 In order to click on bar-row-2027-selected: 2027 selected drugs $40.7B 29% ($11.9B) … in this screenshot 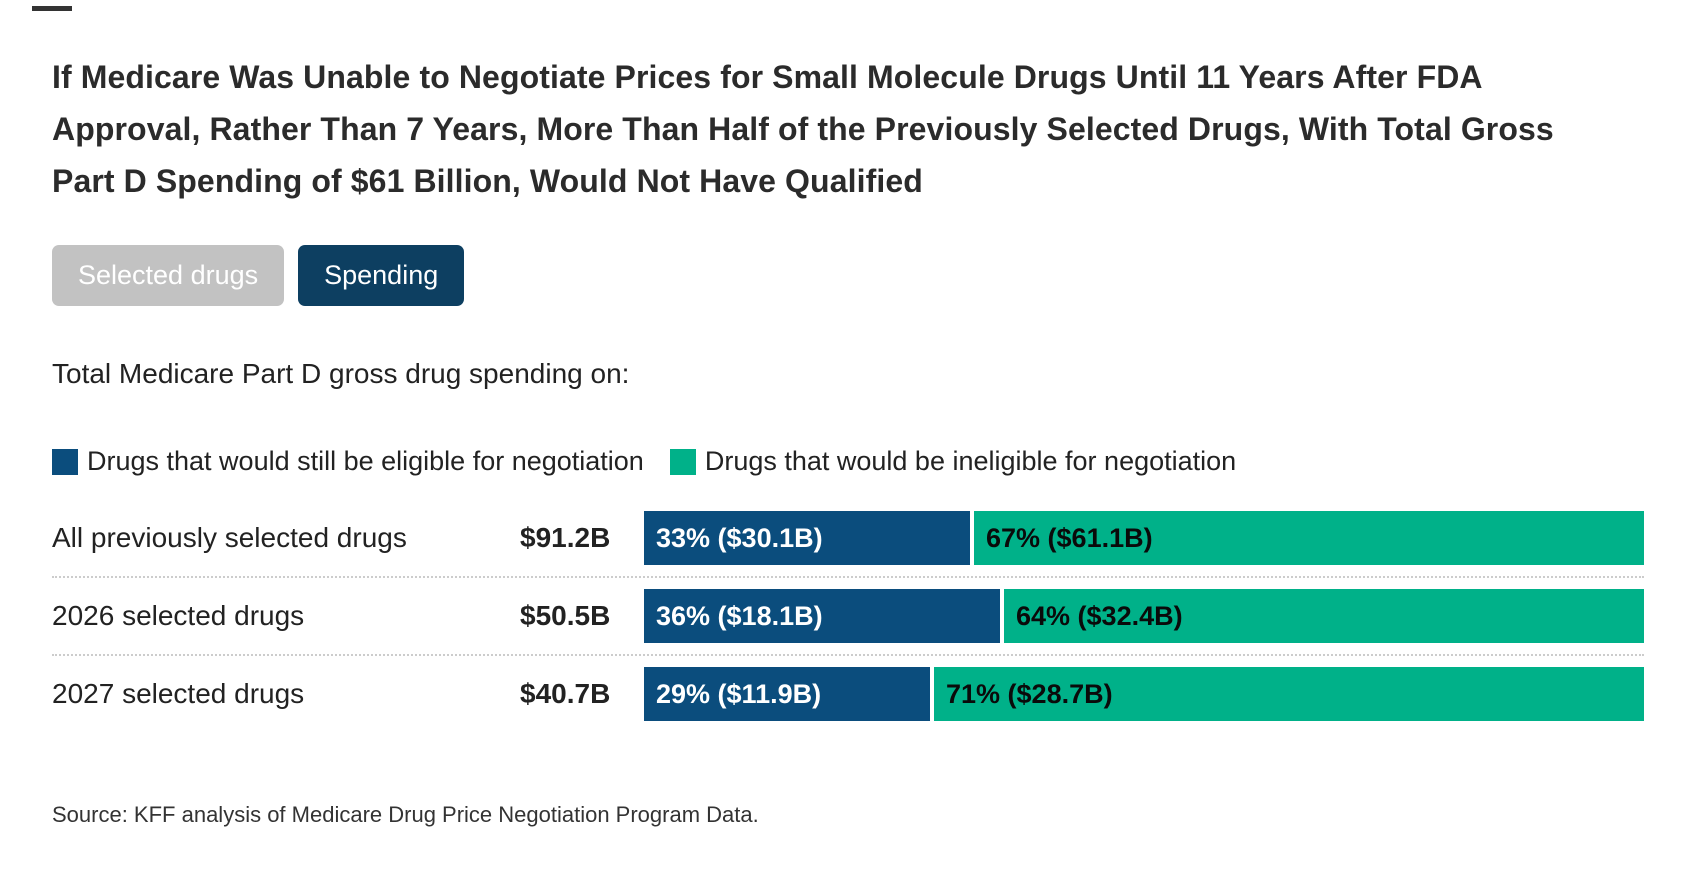, I will do `click(848, 694)`.